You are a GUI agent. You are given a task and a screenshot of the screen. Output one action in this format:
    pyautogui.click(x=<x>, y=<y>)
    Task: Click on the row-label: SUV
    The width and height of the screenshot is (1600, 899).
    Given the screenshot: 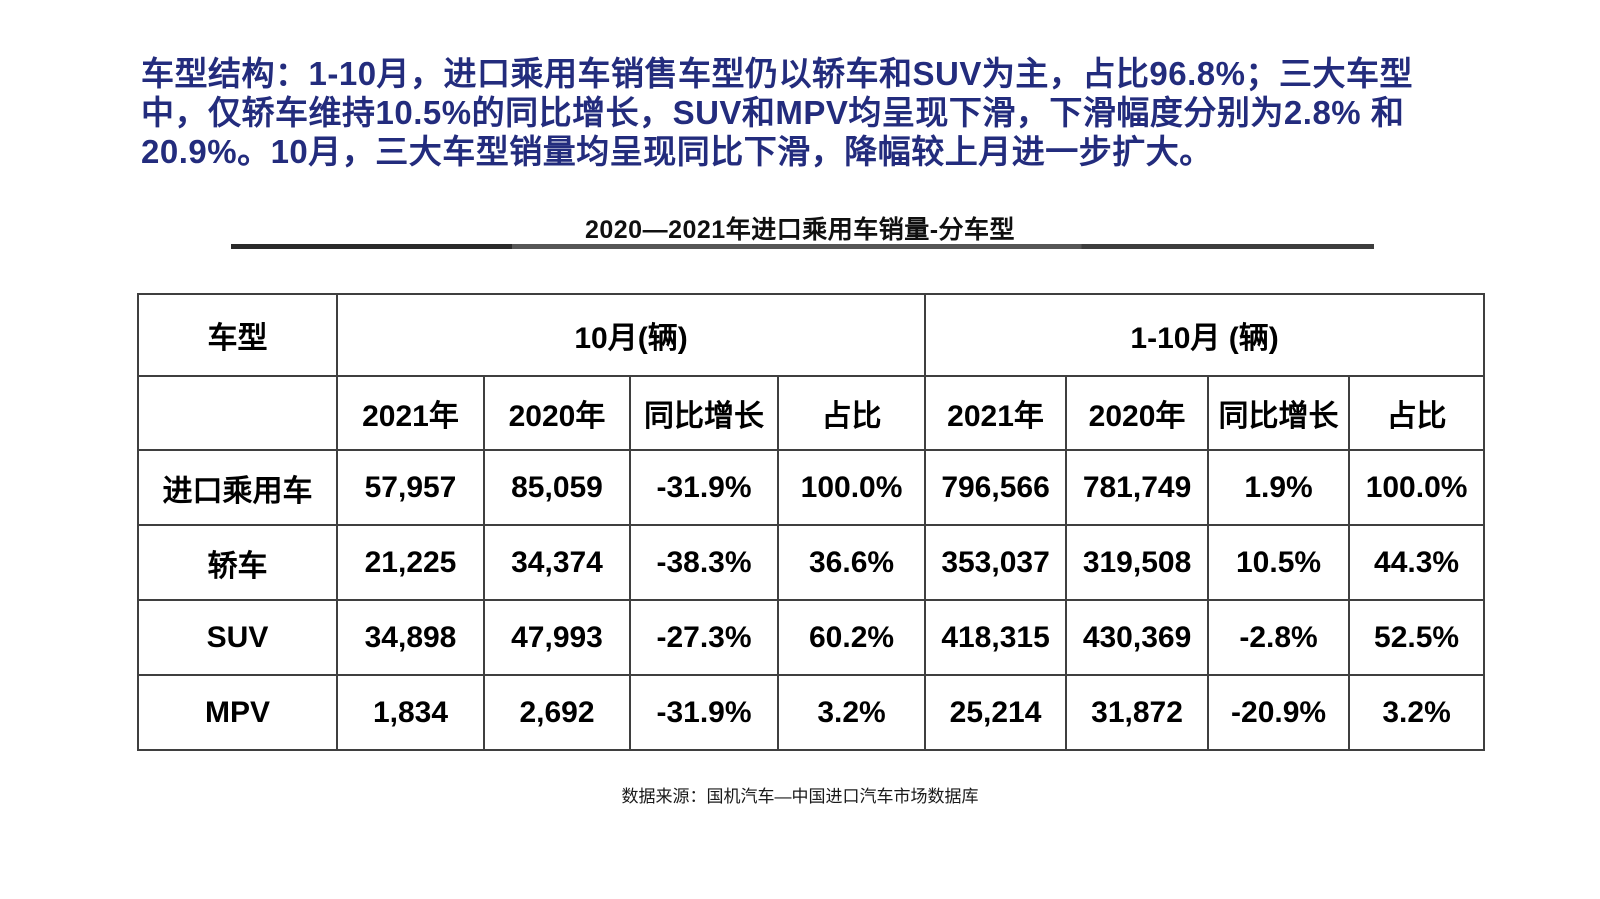 What is the action you would take?
    pyautogui.click(x=237, y=637)
    